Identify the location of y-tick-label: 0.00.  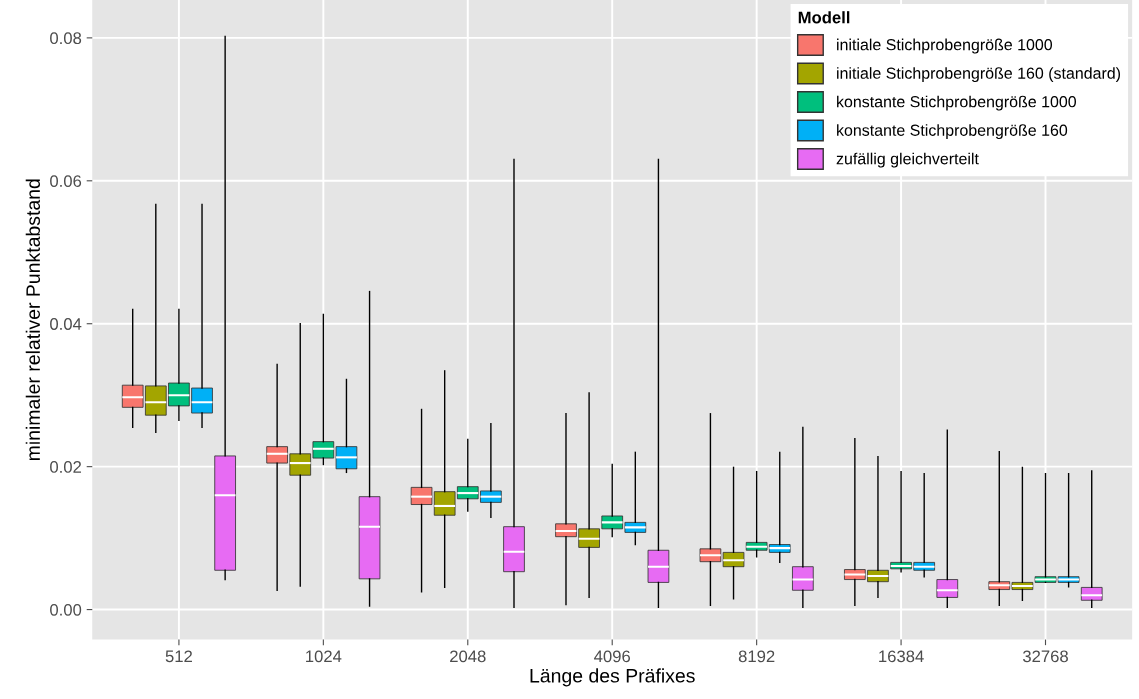
(66, 609).